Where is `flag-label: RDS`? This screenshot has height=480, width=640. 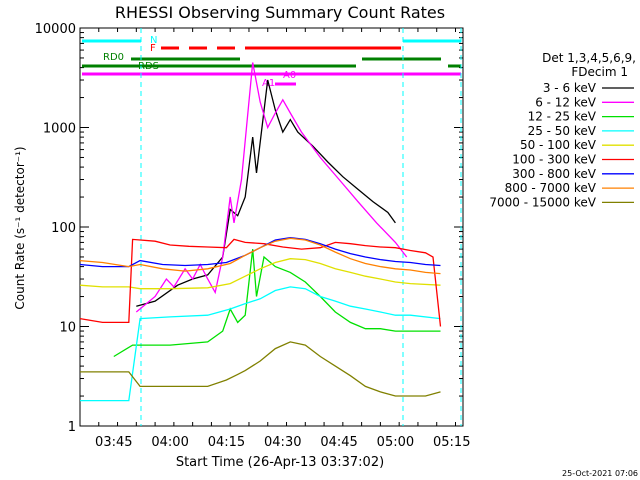
flag-label: RDS is located at coordinates (148, 66).